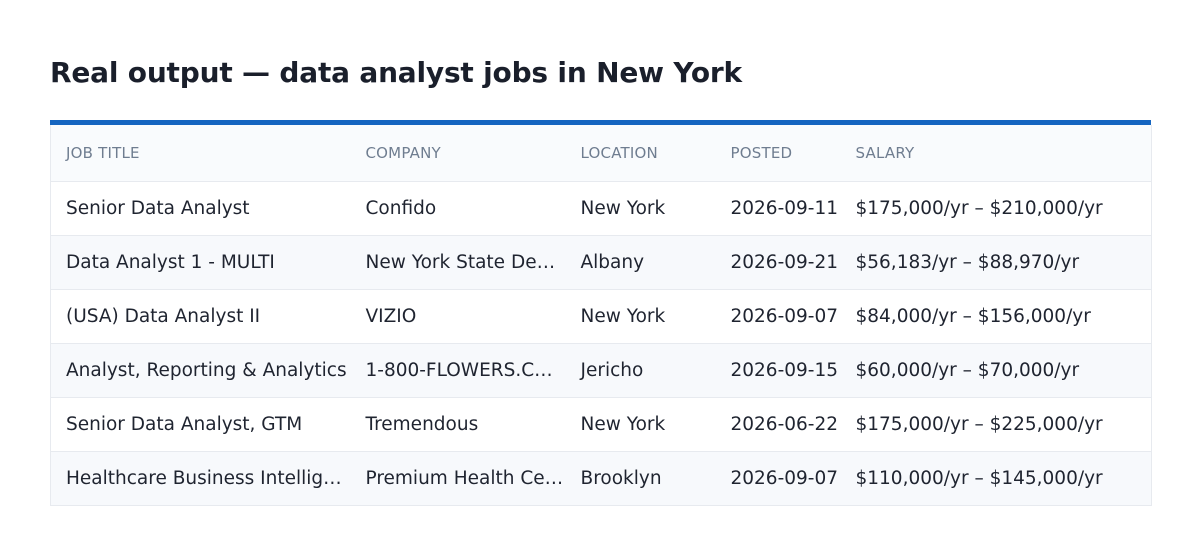 The image size is (1200, 560). What do you see at coordinates (778, 370) in the screenshot?
I see `posted-cell: 2026-09-15` at bounding box center [778, 370].